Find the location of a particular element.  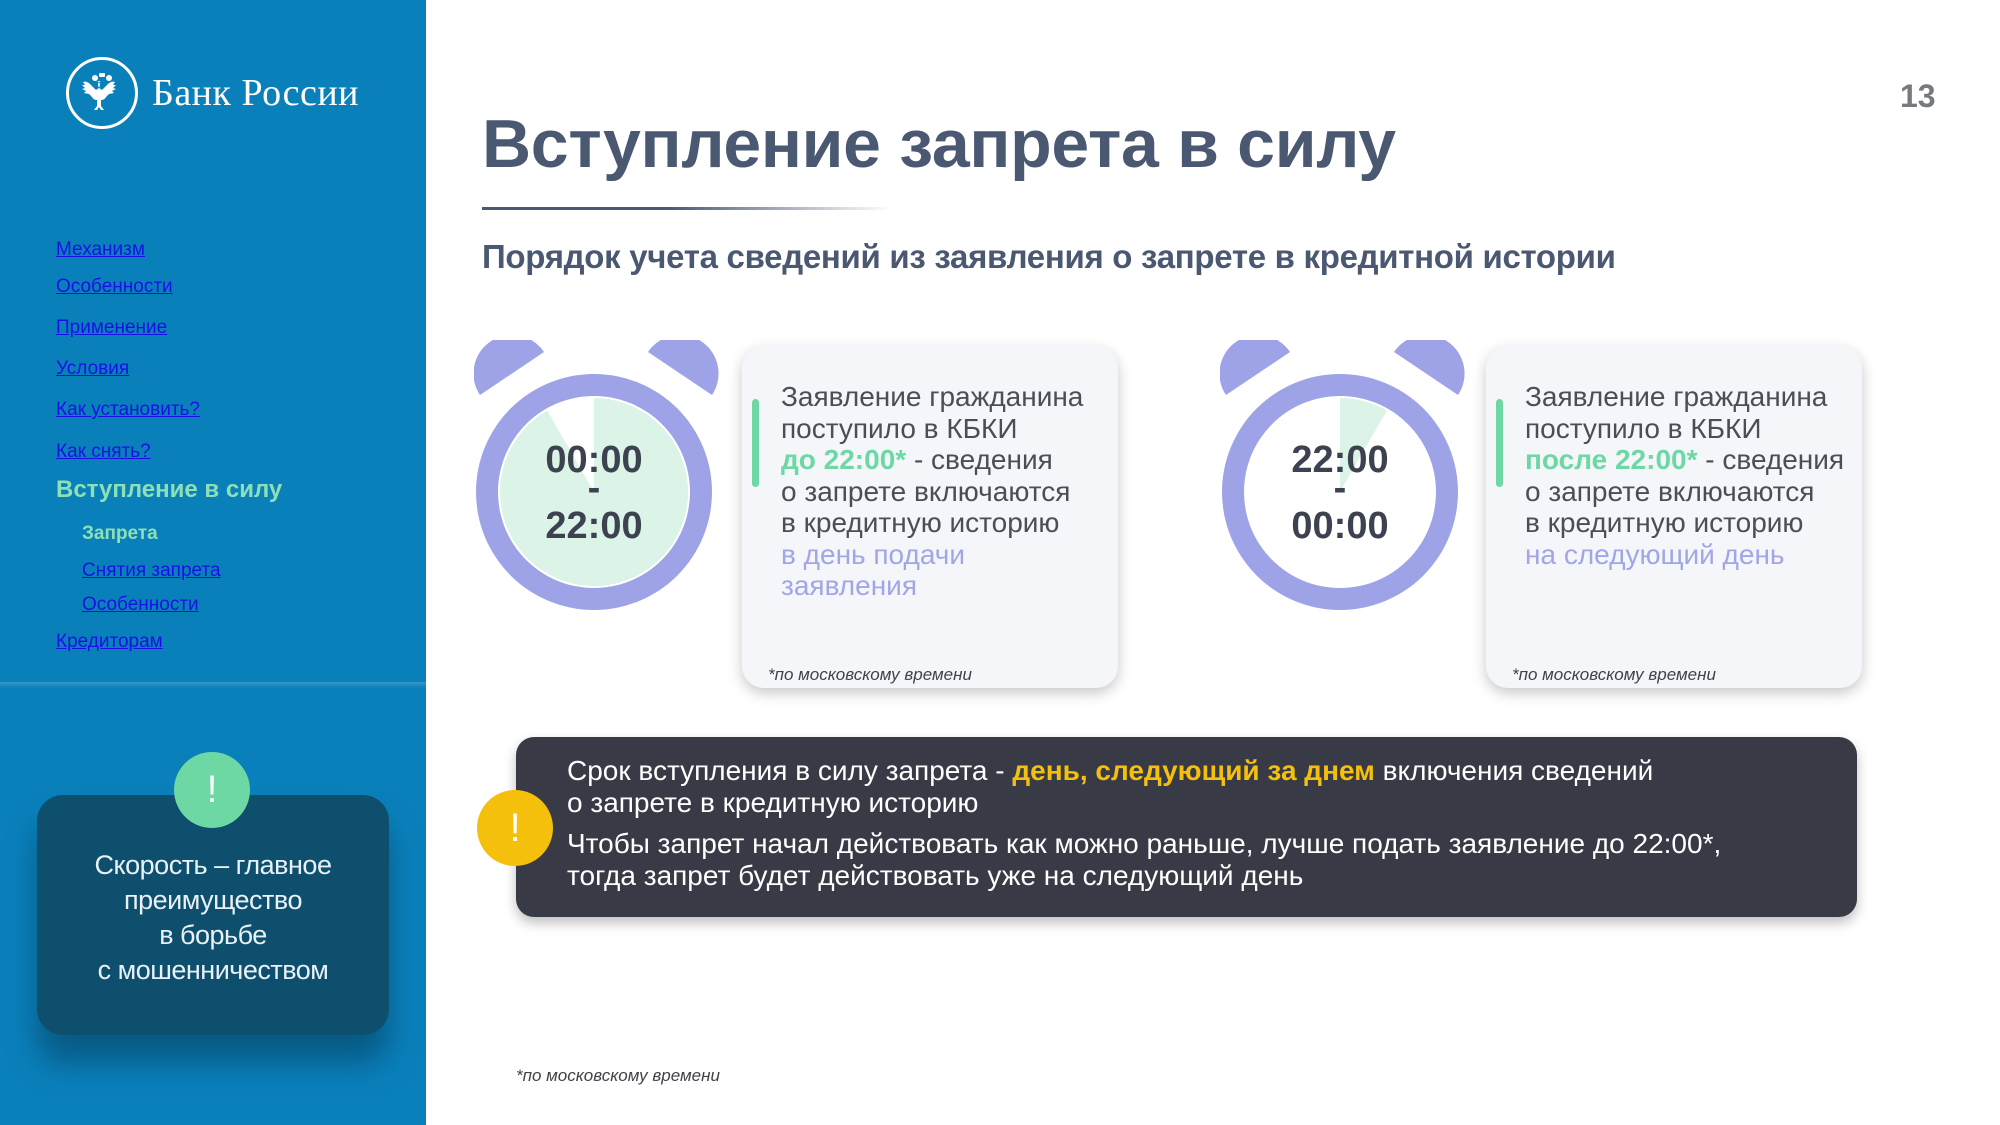

card-line: до 22:00* - сведения is located at coordinates (932, 460).